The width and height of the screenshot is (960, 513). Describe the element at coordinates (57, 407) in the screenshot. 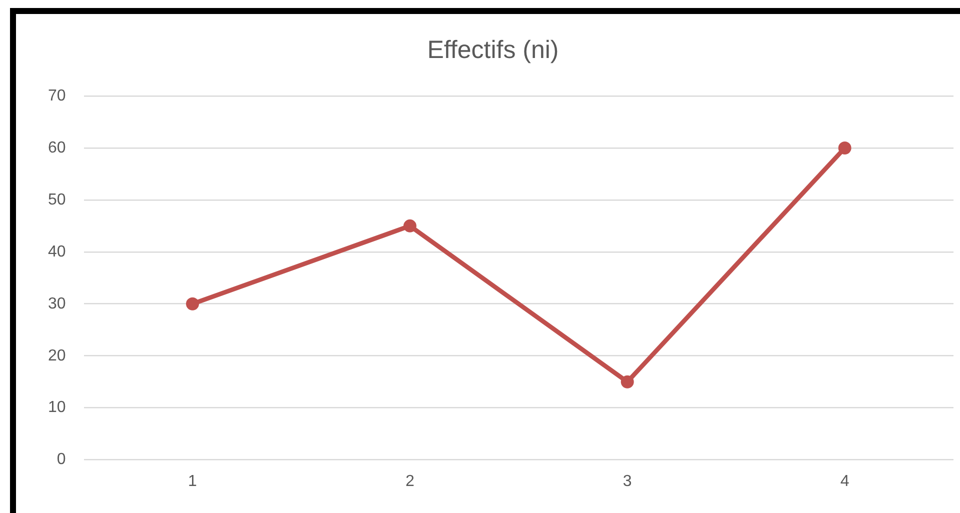

I see `y-tick-label: 10` at that location.